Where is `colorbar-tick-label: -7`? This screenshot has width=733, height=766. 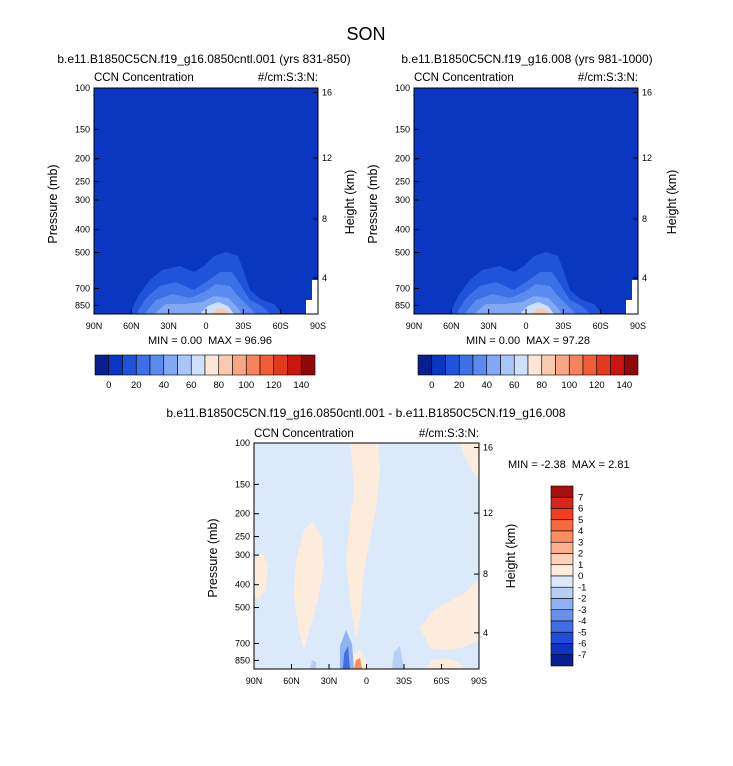
colorbar-tick-label: -7 is located at coordinates (582, 655).